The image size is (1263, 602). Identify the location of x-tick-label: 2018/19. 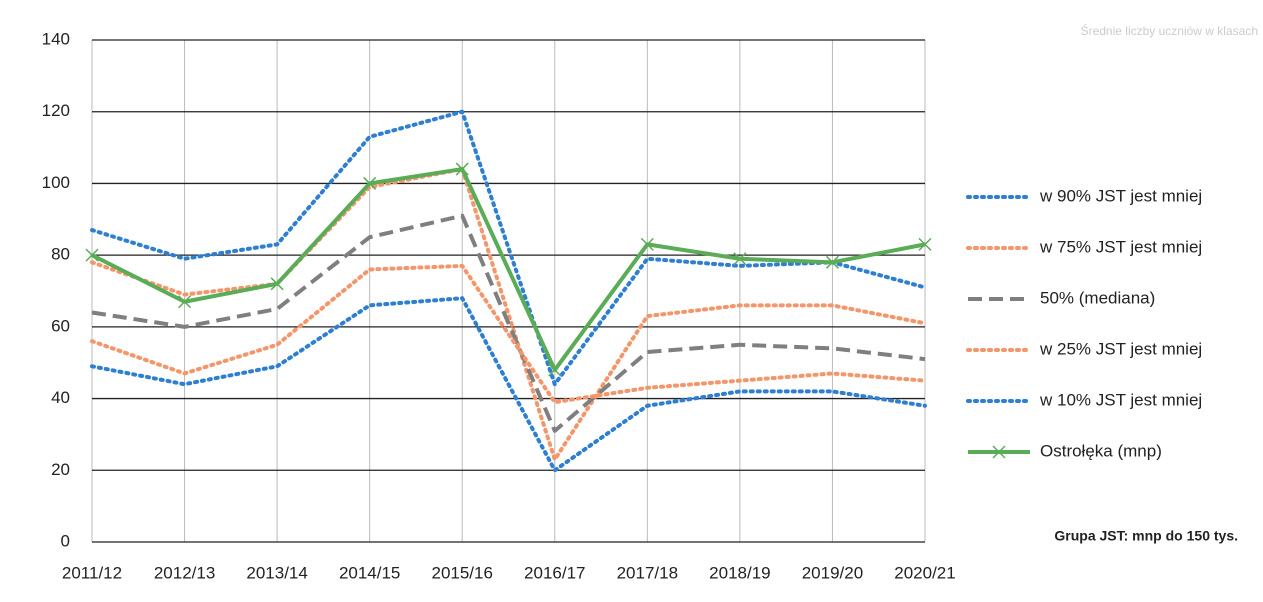
(739, 572).